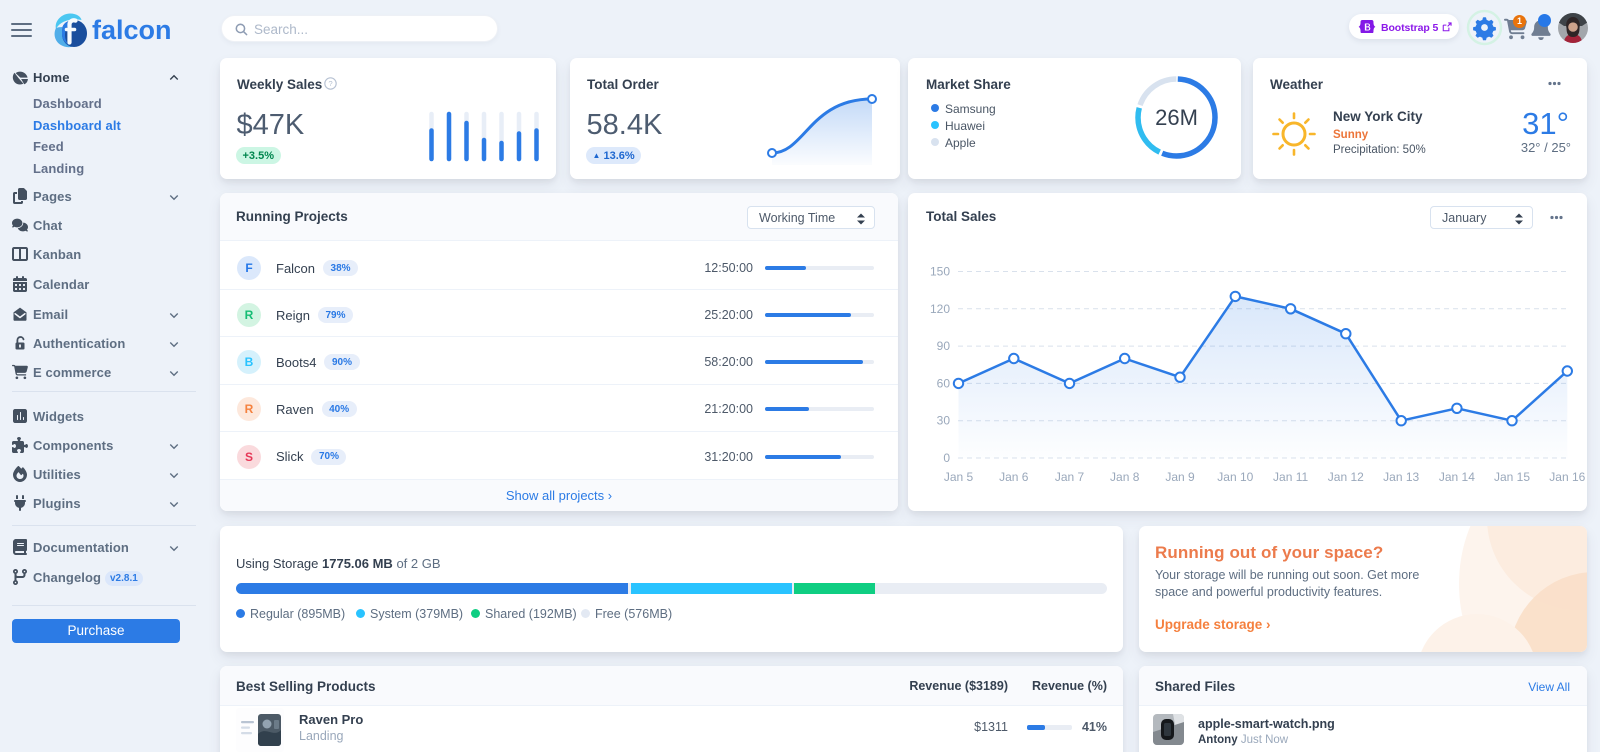  Describe the element at coordinates (1401, 477) in the screenshot. I see `svg-text: Jan 13` at that location.